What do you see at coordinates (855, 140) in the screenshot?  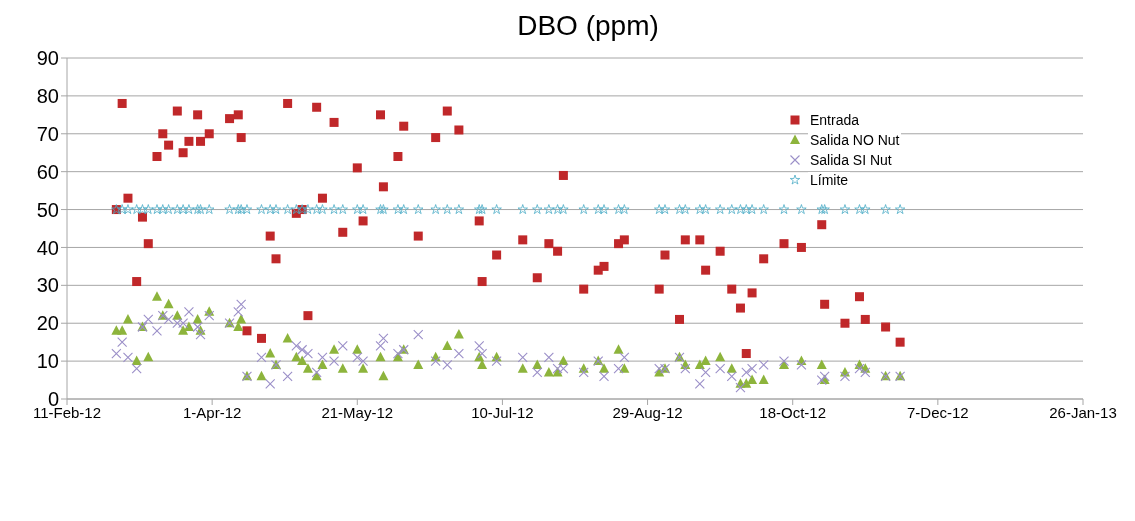 I see `legend-label: Salida NO Nut` at bounding box center [855, 140].